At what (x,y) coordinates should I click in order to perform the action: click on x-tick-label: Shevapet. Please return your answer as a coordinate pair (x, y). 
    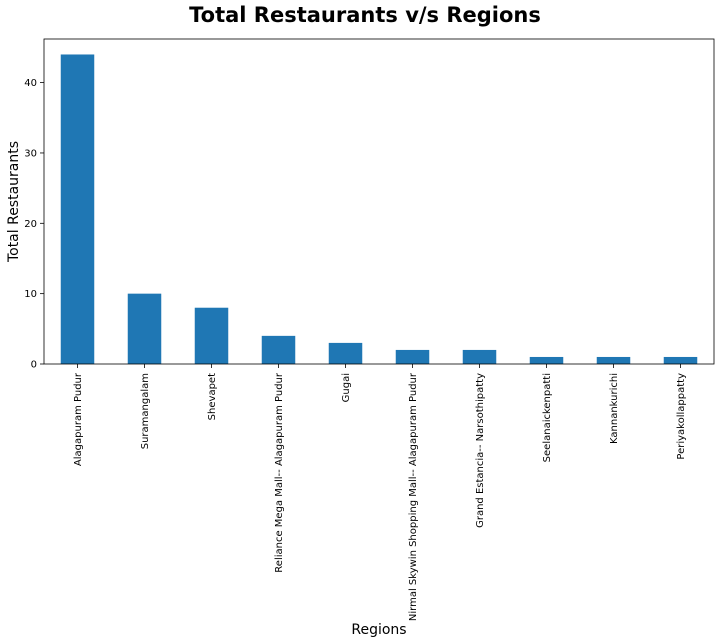
    Looking at the image, I should click on (212, 396).